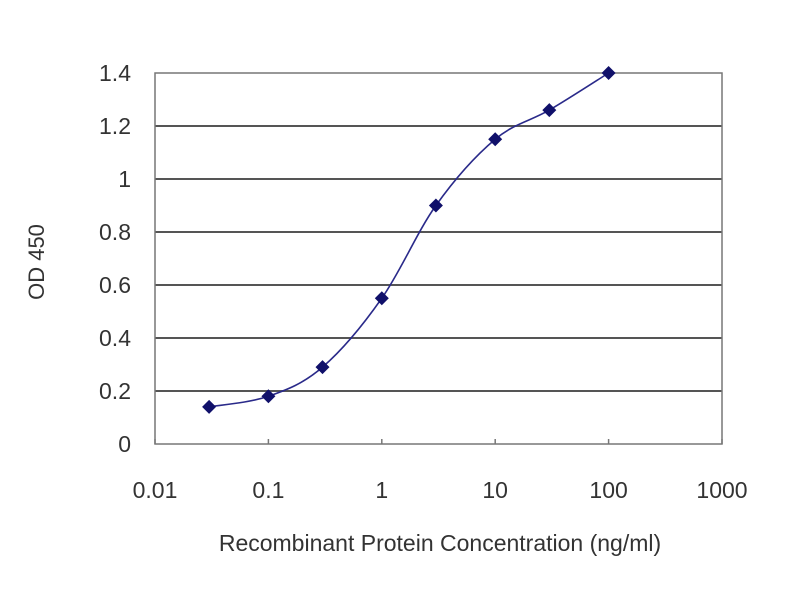  What do you see at coordinates (381, 490) in the screenshot?
I see `x-tick-label: 1` at bounding box center [381, 490].